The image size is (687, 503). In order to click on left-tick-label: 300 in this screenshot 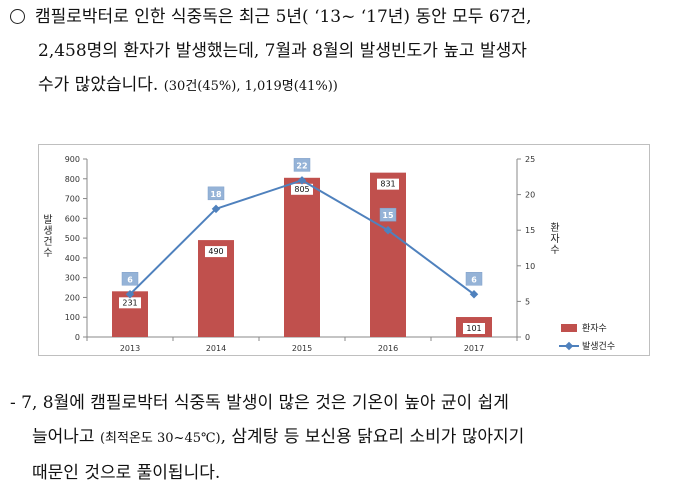, I will do `click(72, 278)`.